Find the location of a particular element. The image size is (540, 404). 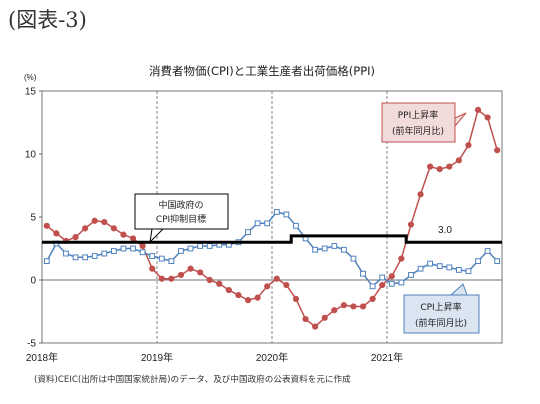

figure-label: (図表-3) is located at coordinates (47, 20).